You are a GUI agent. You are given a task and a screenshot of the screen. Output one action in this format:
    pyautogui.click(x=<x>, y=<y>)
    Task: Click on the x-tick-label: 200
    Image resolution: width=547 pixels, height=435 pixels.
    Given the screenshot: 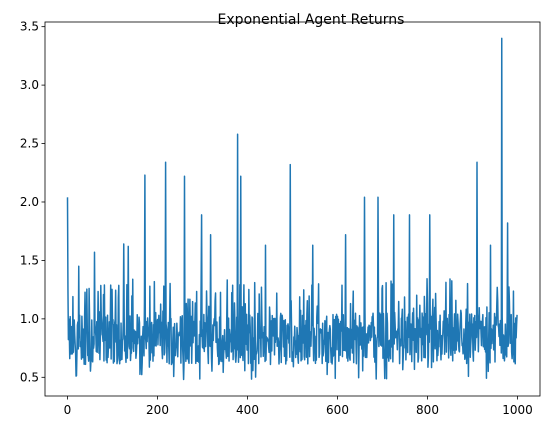 What is the action you would take?
    pyautogui.click(x=157, y=410)
    